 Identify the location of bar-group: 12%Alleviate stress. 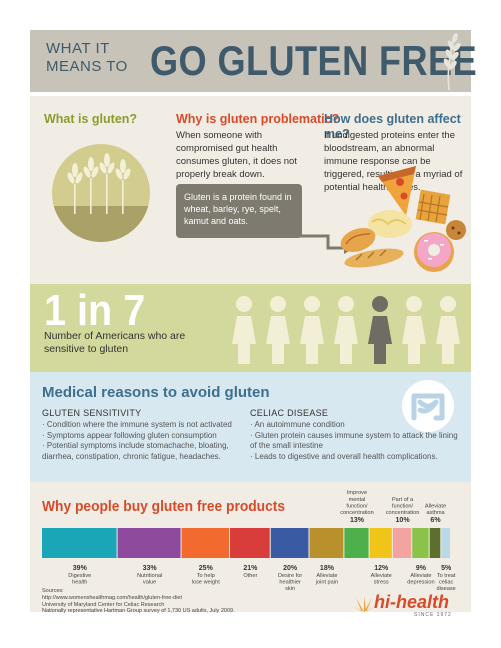
(380, 557).